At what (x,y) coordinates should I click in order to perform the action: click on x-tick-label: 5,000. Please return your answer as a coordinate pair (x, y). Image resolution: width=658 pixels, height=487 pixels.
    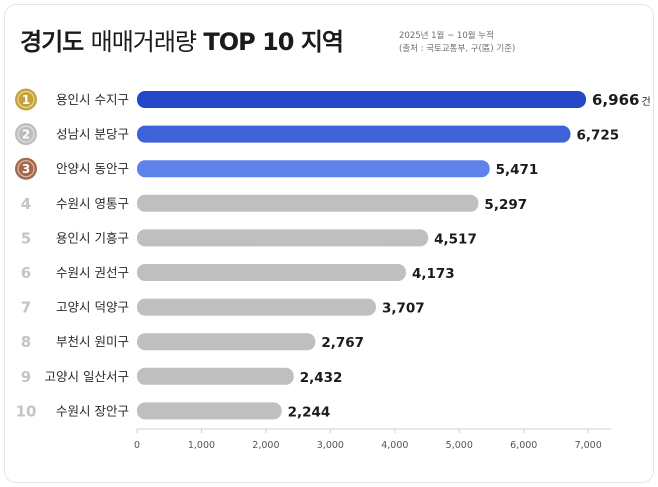
    Looking at the image, I should click on (459, 445).